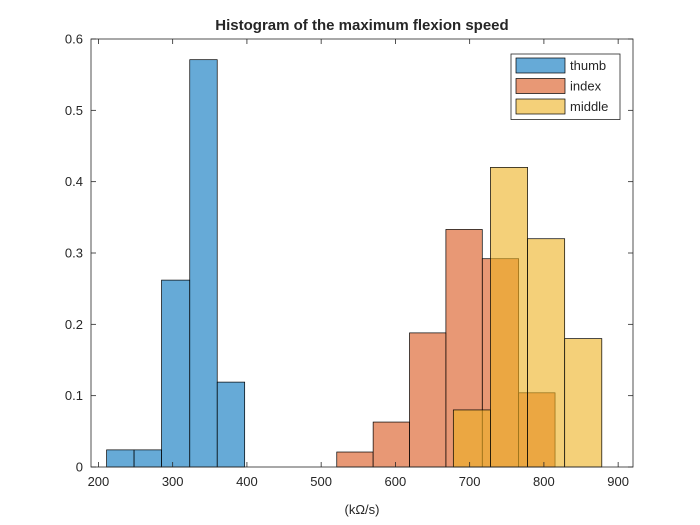 The image size is (700, 525). I want to click on y-tick-label: 0.3, so click(74, 253).